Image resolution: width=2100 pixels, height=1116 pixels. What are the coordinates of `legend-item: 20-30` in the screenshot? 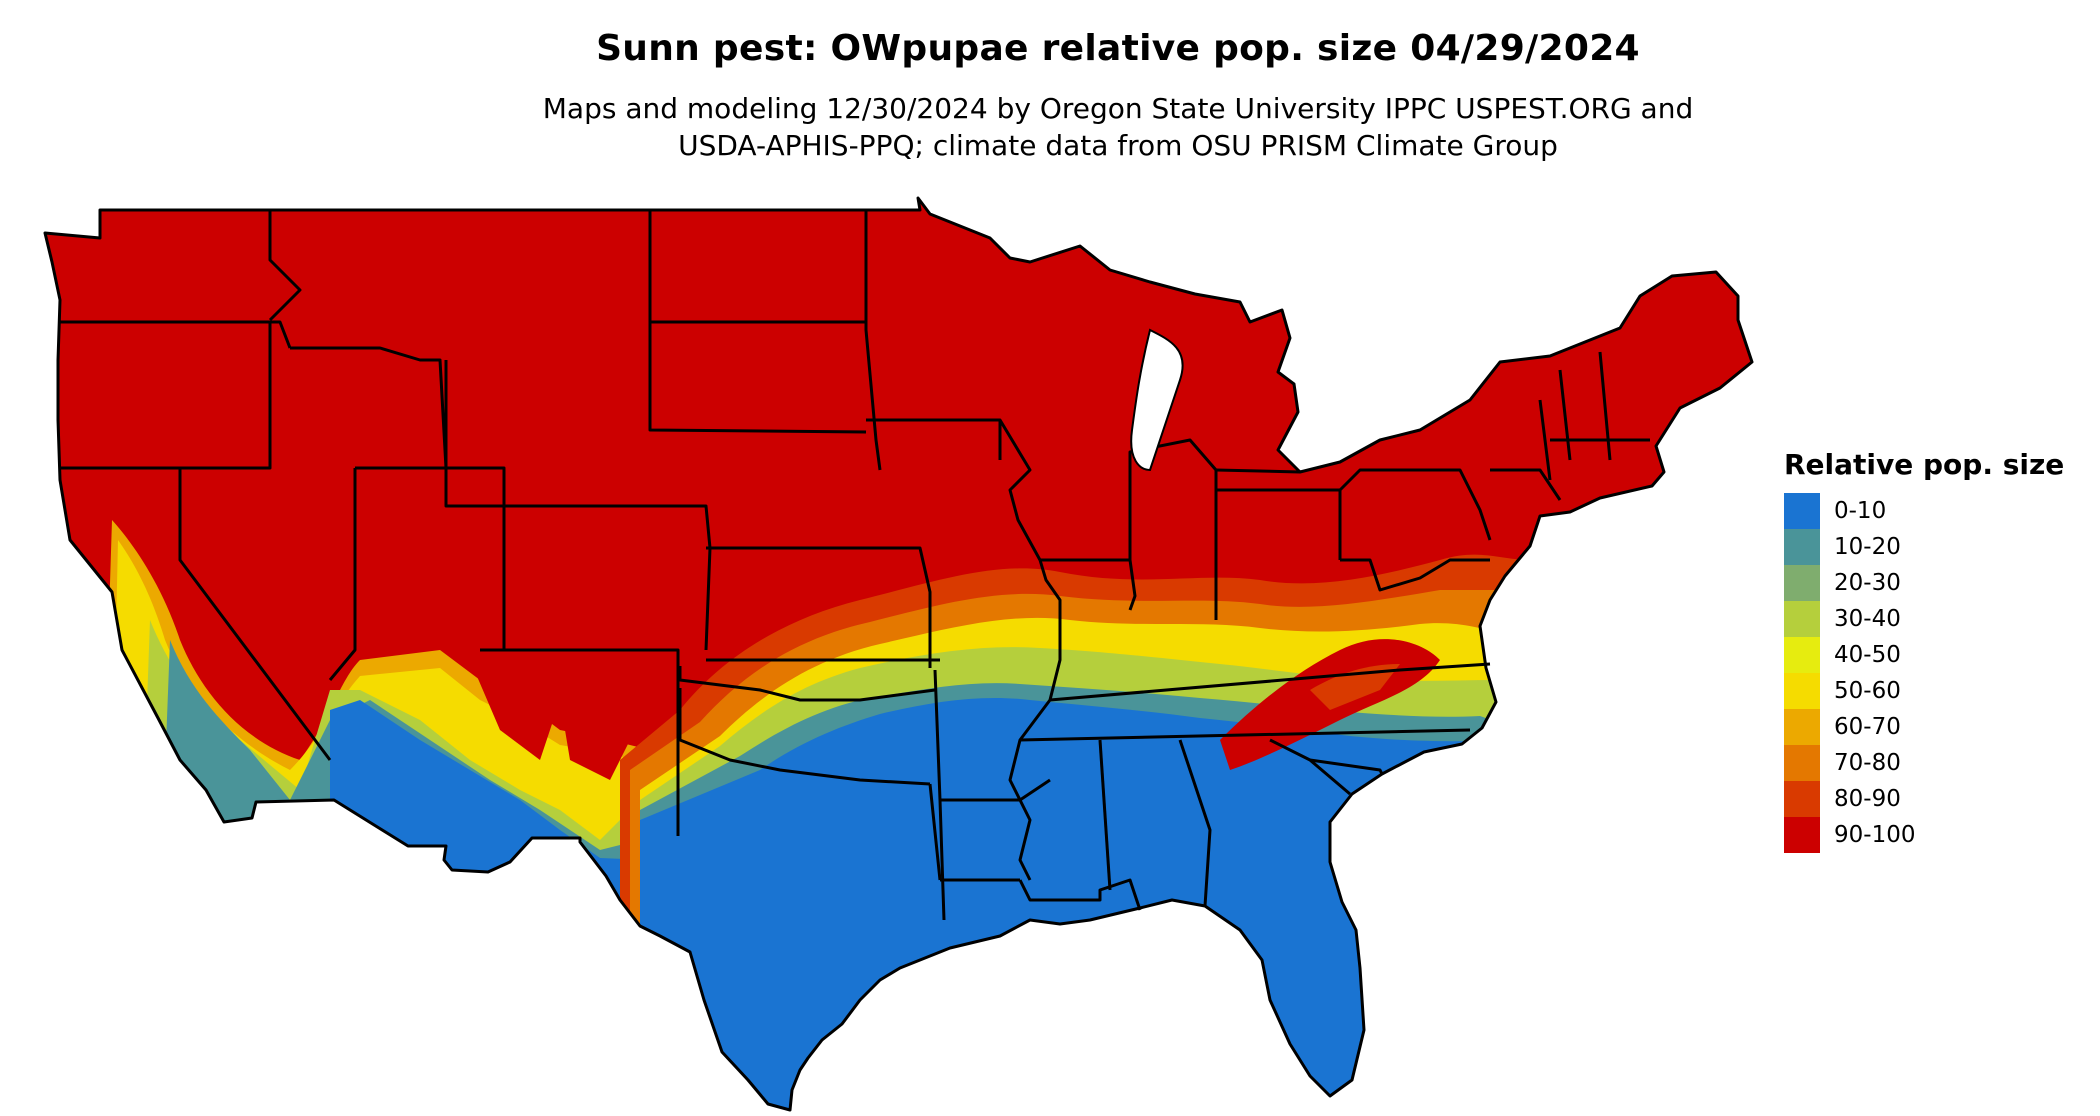 It's located at (1924, 583).